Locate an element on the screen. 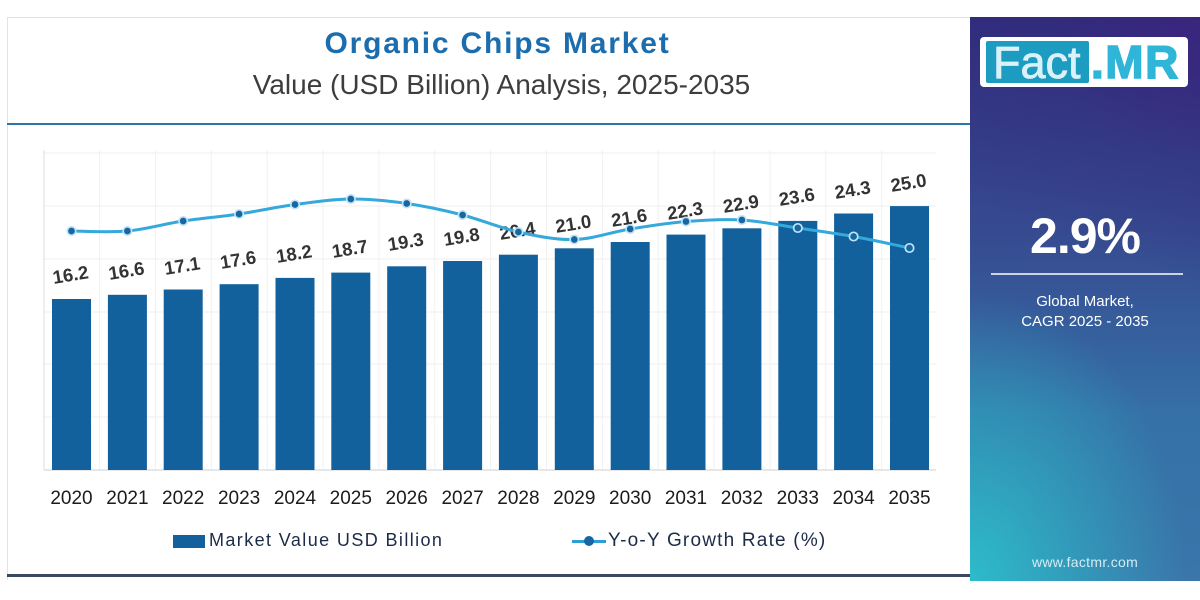  svg-text: 16.6 is located at coordinates (126, 270).